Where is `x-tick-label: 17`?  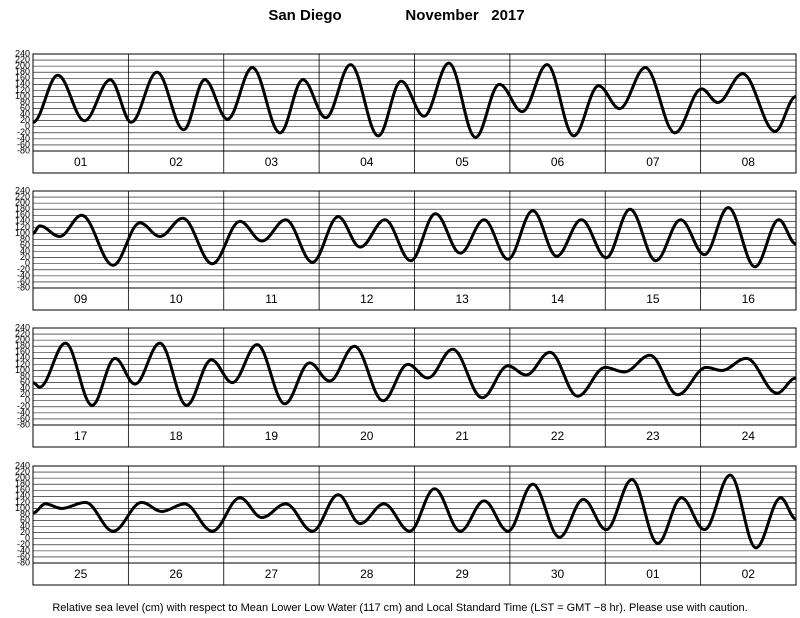
x-tick-label: 17 is located at coordinates (81, 436).